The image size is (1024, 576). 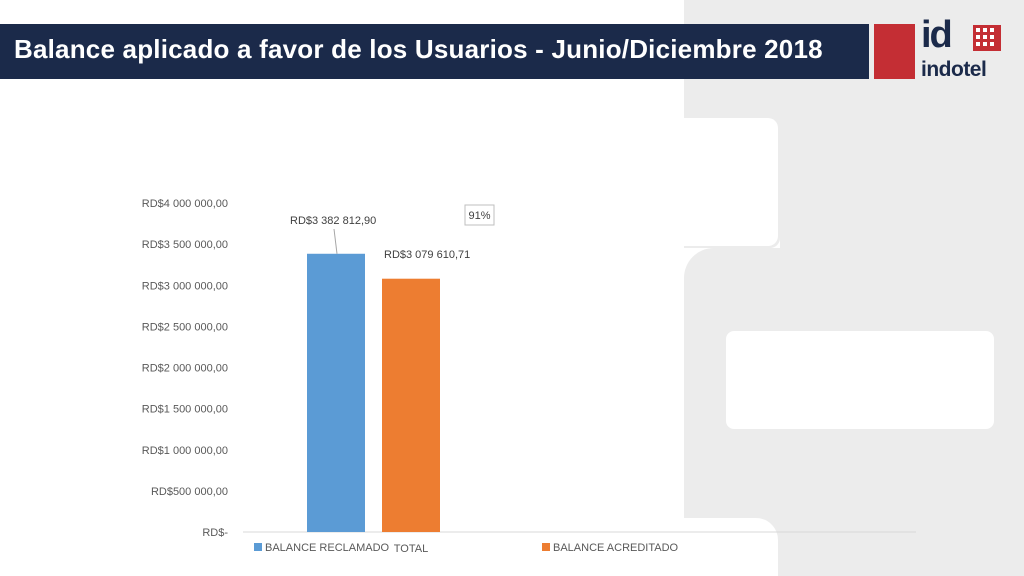 What do you see at coordinates (937, 35) in the screenshot?
I see `logo-mark-text: id` at bounding box center [937, 35].